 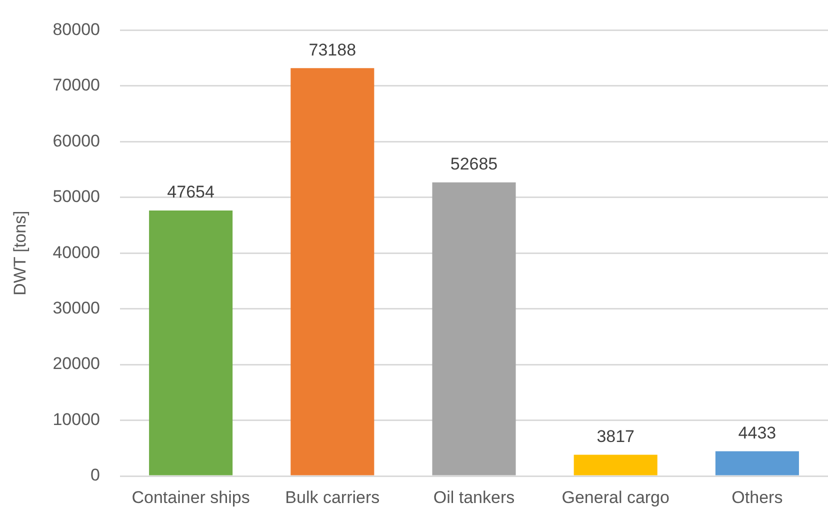 What do you see at coordinates (474, 164) in the screenshot?
I see `data-label: 52685` at bounding box center [474, 164].